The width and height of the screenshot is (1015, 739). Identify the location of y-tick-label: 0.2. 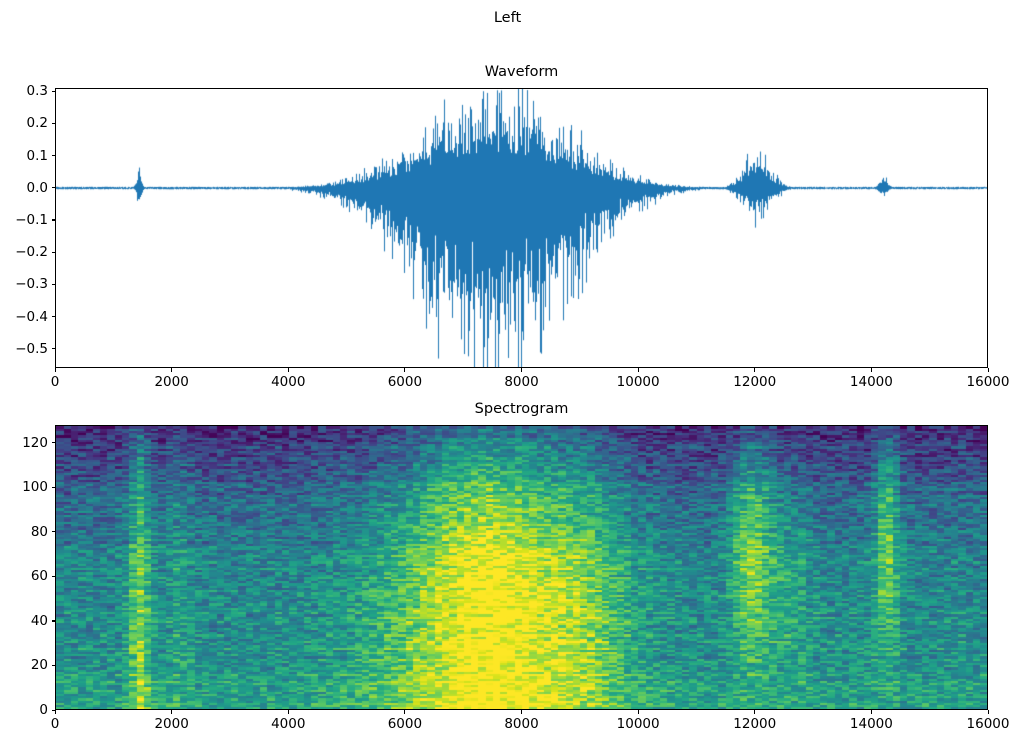
(37, 123).